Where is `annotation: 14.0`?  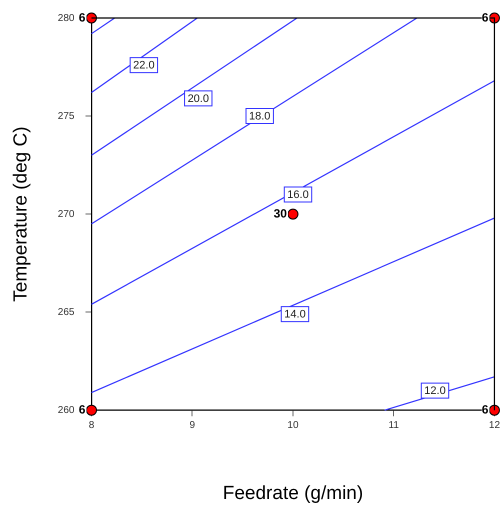 annotation: 14.0 is located at coordinates (295, 314).